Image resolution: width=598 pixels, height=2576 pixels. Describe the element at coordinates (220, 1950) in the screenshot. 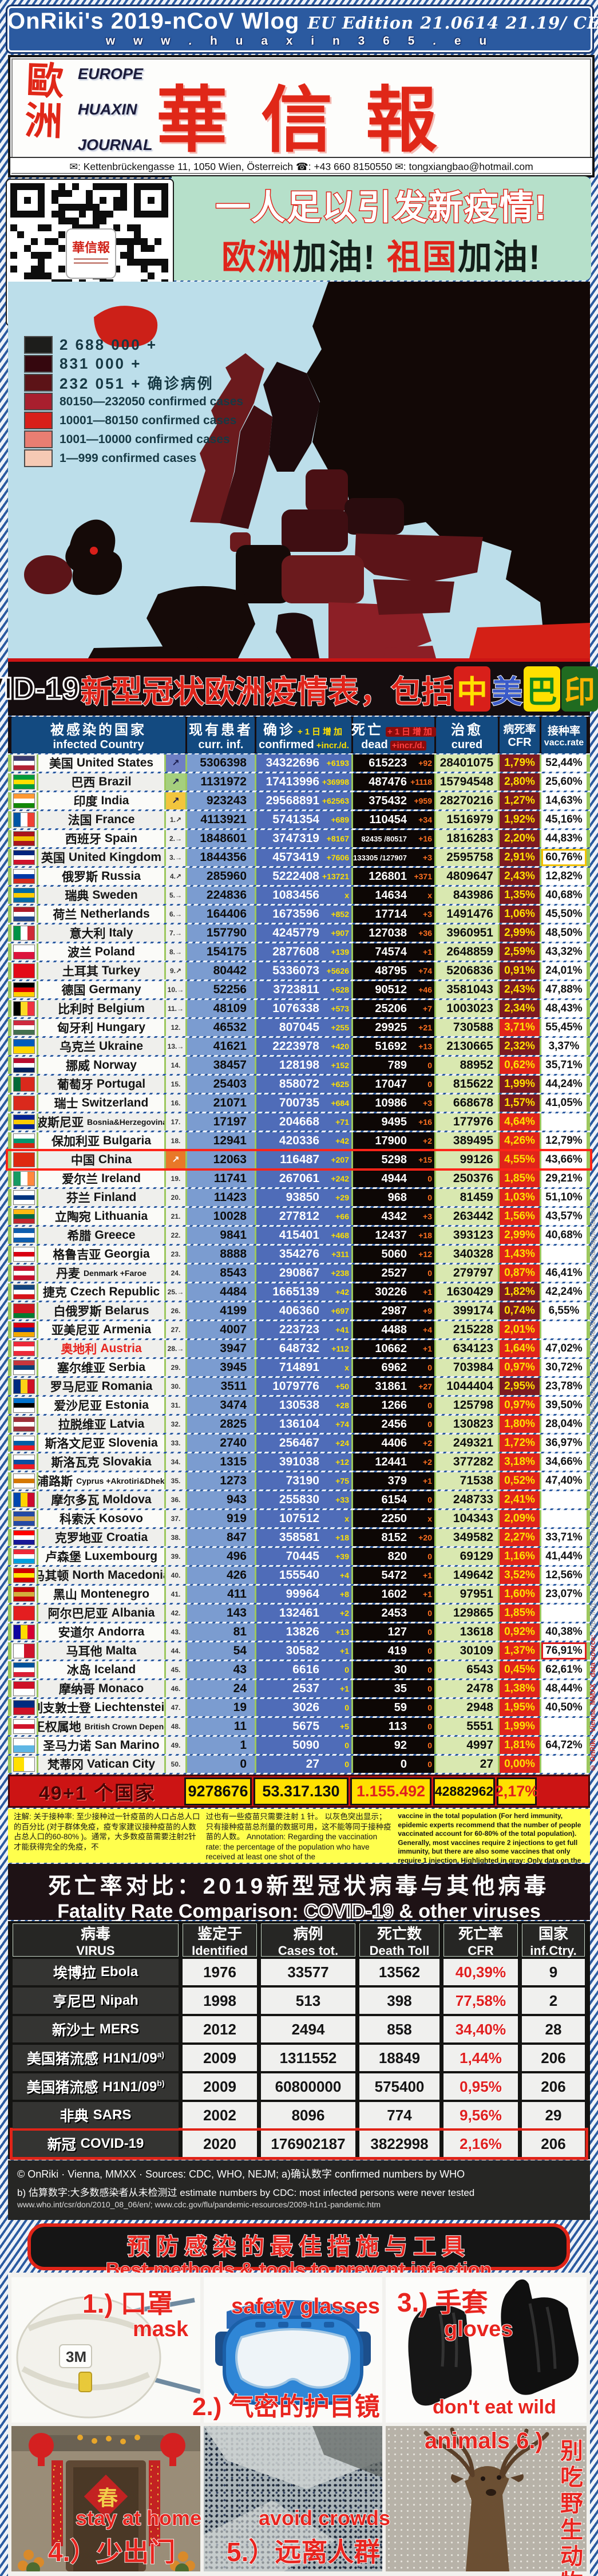

I see `fatality-col-en: Identified` at that location.